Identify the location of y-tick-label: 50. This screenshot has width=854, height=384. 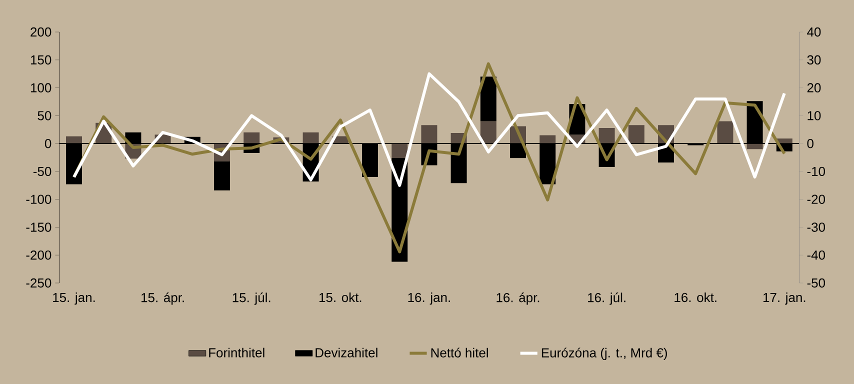
(45, 115).